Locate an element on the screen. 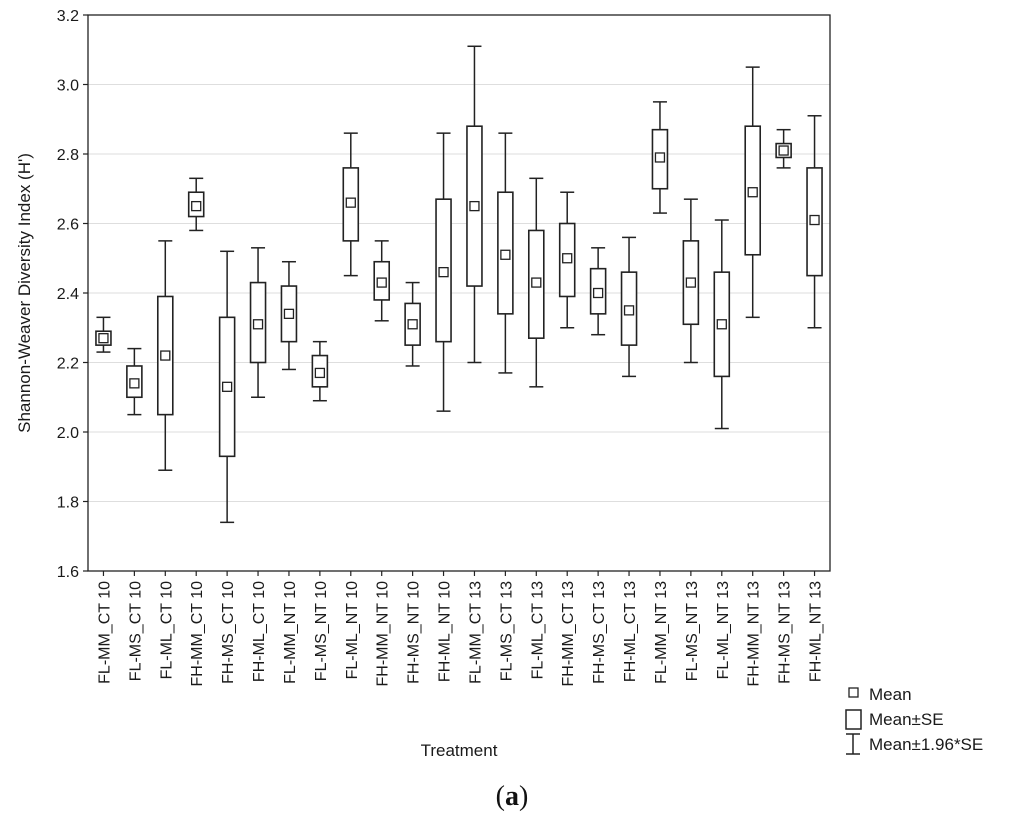 This screenshot has height=823, width=1024. x-tick-label: FH-MS_NT 10 is located at coordinates (414, 632).